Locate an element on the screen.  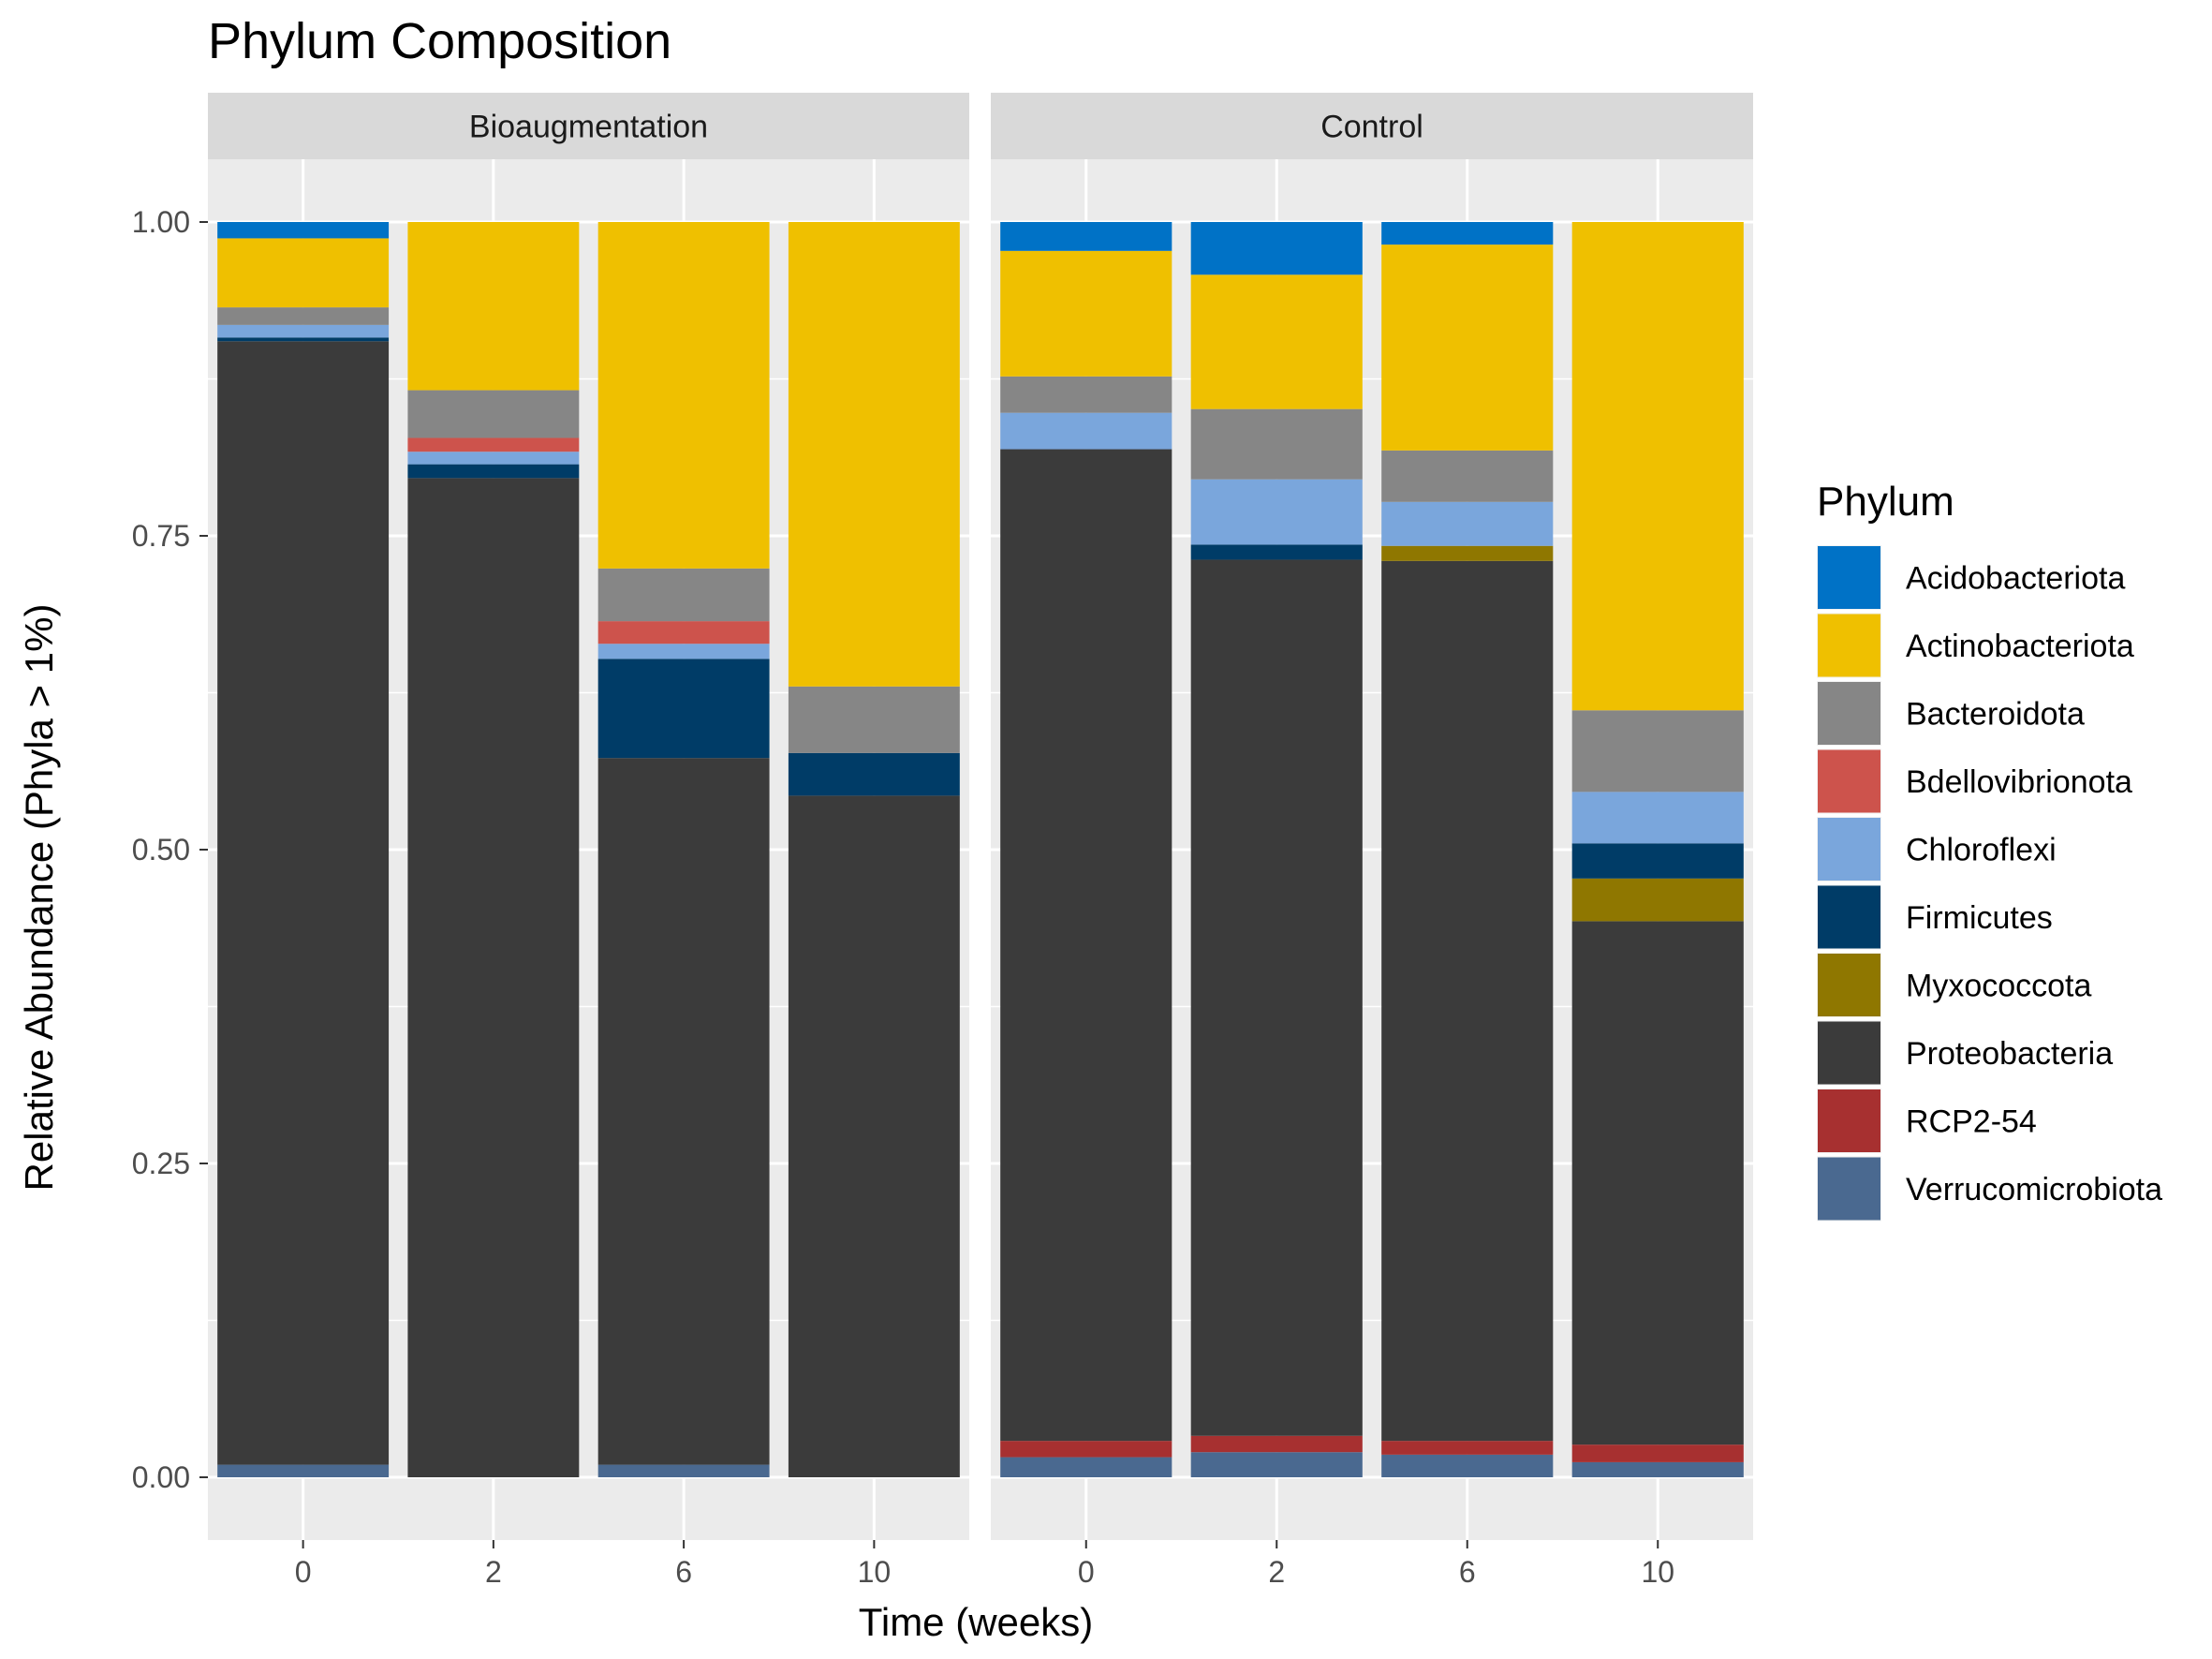
bar-segment-myxococcota is located at coordinates (1657, 900).